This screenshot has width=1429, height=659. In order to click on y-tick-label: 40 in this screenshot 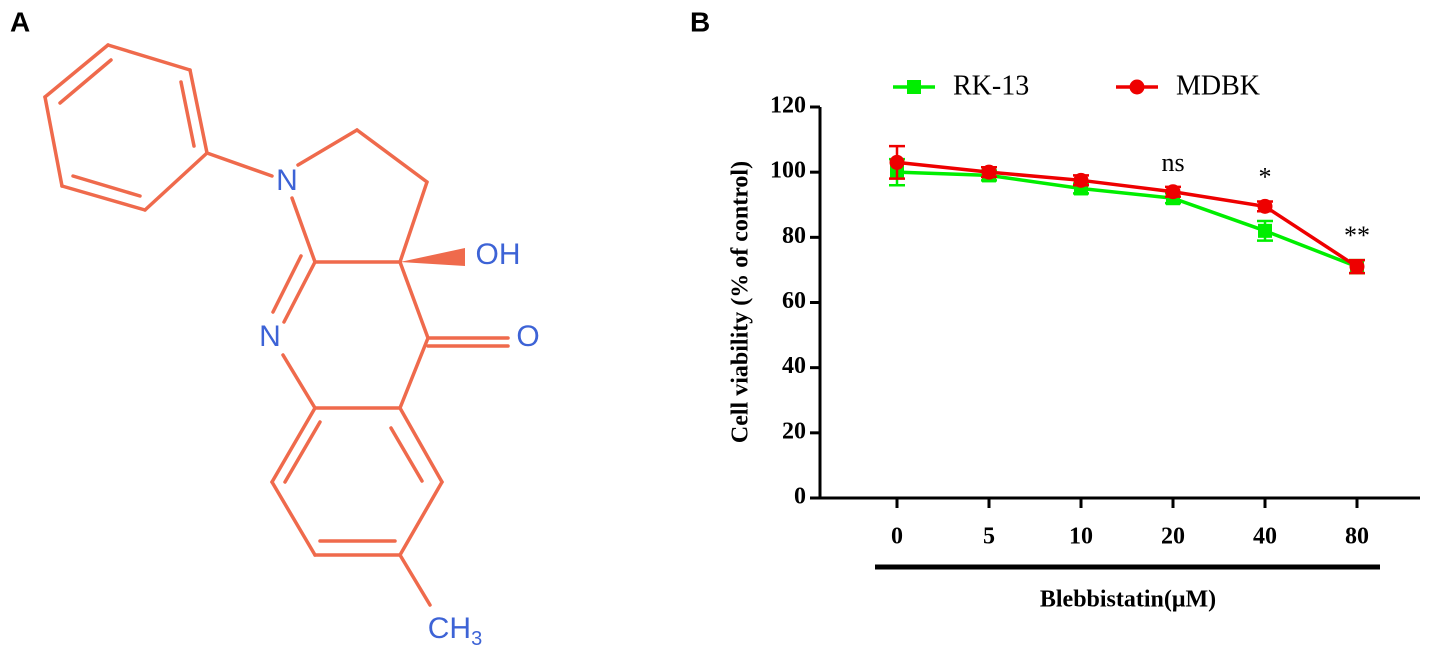, I will do `click(794, 366)`.